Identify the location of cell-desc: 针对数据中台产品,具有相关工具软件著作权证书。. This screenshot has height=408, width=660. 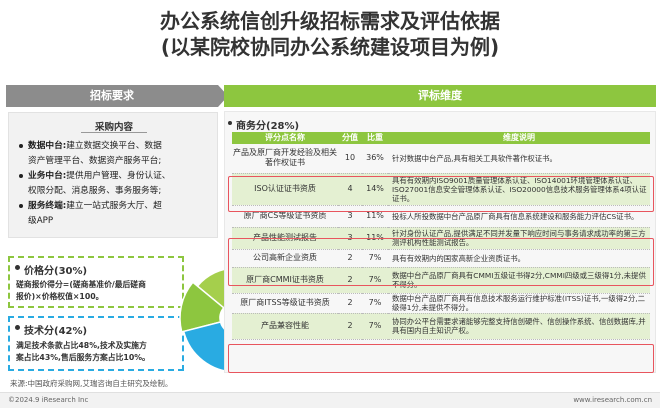
(519, 159).